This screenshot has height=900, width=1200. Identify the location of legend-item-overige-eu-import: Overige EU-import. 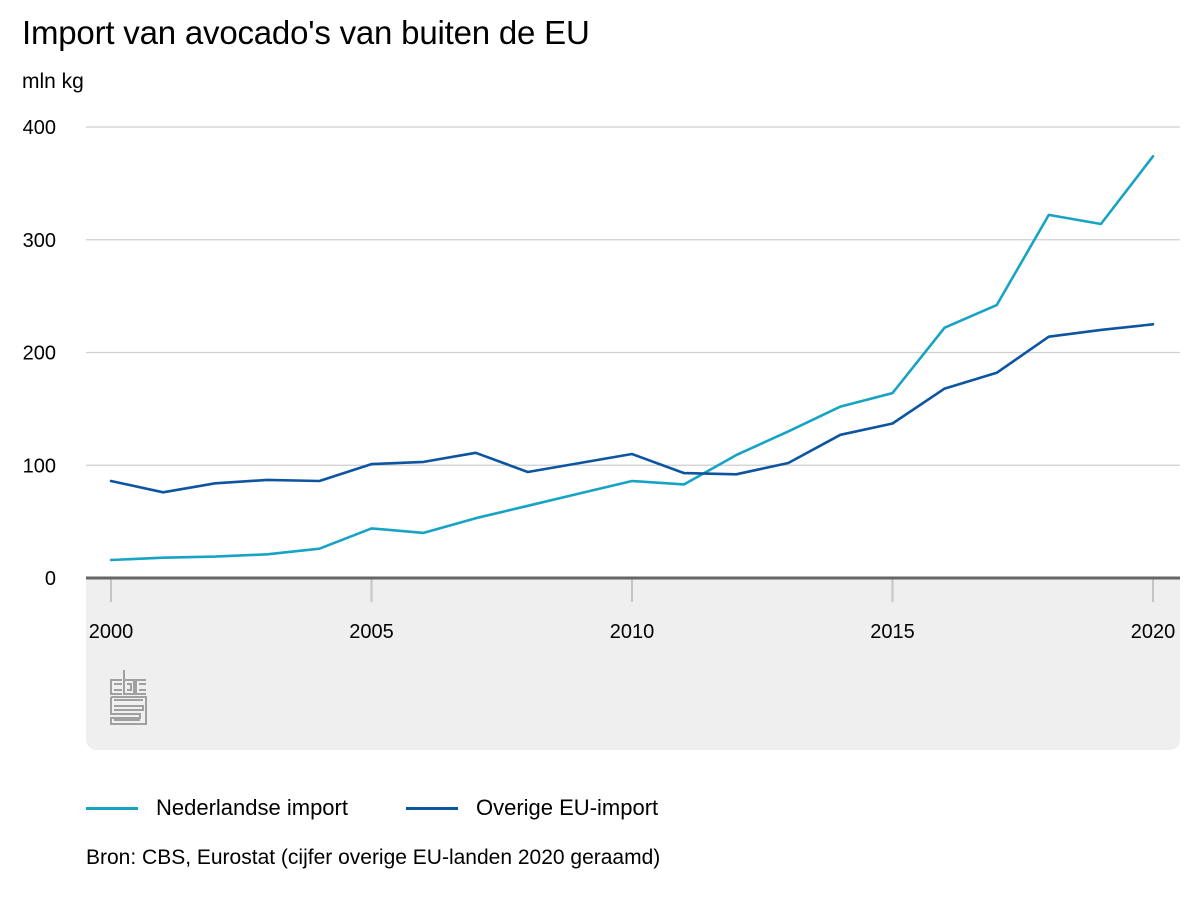
(532, 808).